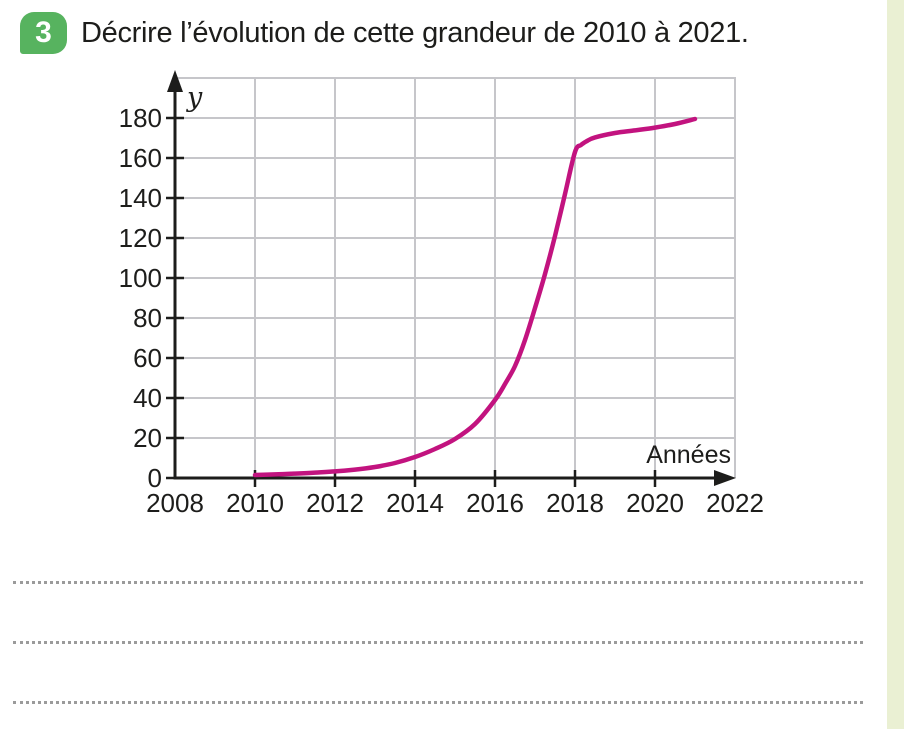 The image size is (907, 729). Describe the element at coordinates (140, 238) in the screenshot. I see `y-tick-label: 120` at that location.